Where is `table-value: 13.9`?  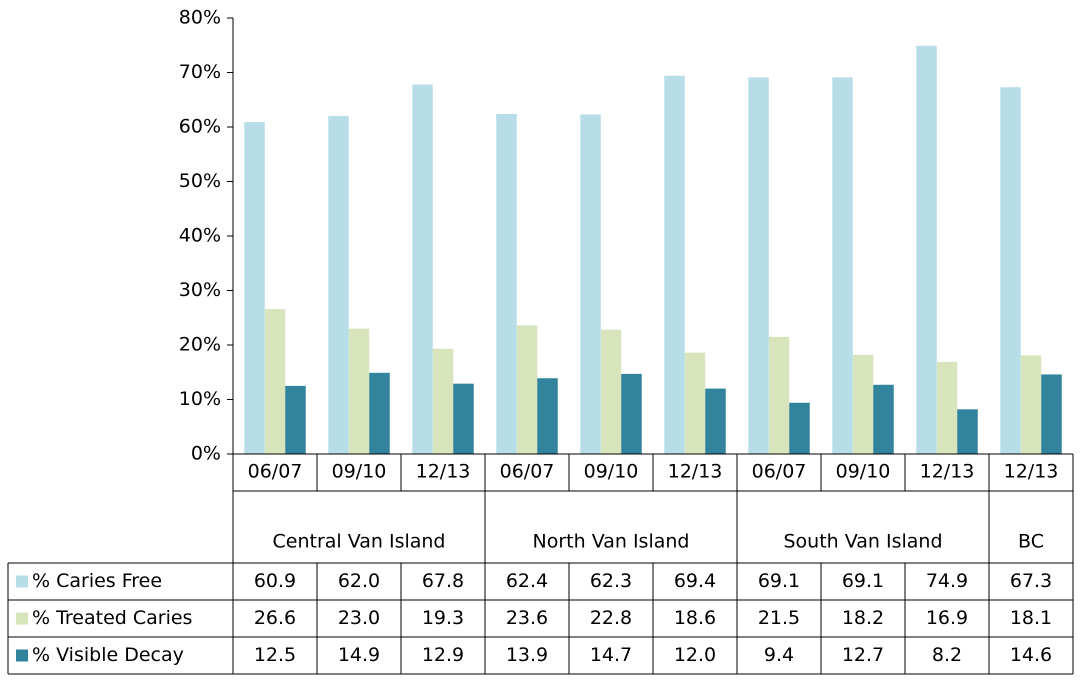 table-value: 13.9 is located at coordinates (527, 655).